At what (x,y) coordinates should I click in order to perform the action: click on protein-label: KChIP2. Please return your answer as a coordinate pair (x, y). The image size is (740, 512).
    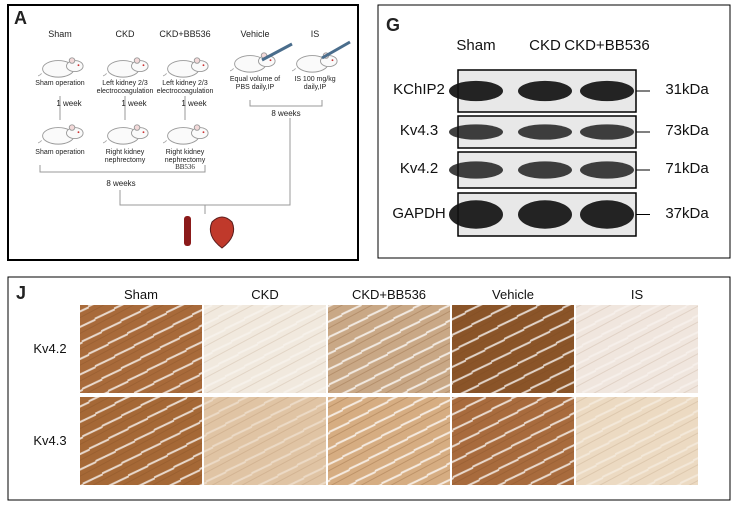
    Looking at the image, I should click on (419, 89).